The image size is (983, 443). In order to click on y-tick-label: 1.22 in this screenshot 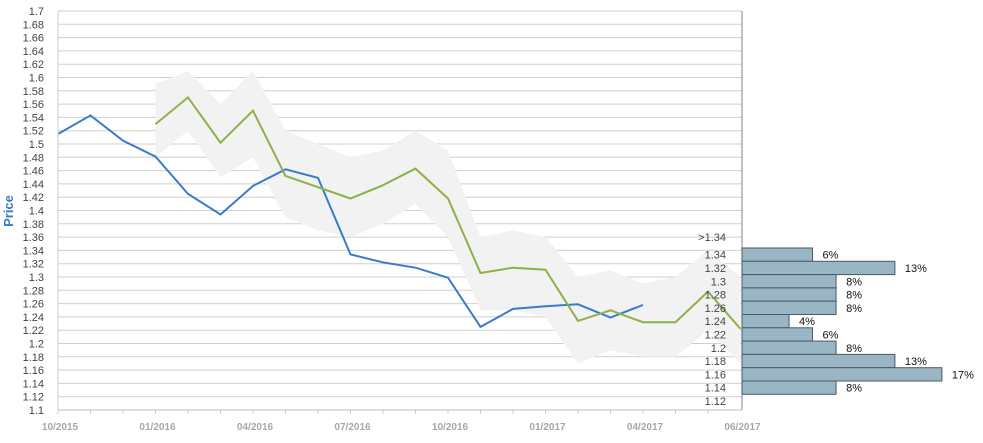, I will do `click(33, 331)`.